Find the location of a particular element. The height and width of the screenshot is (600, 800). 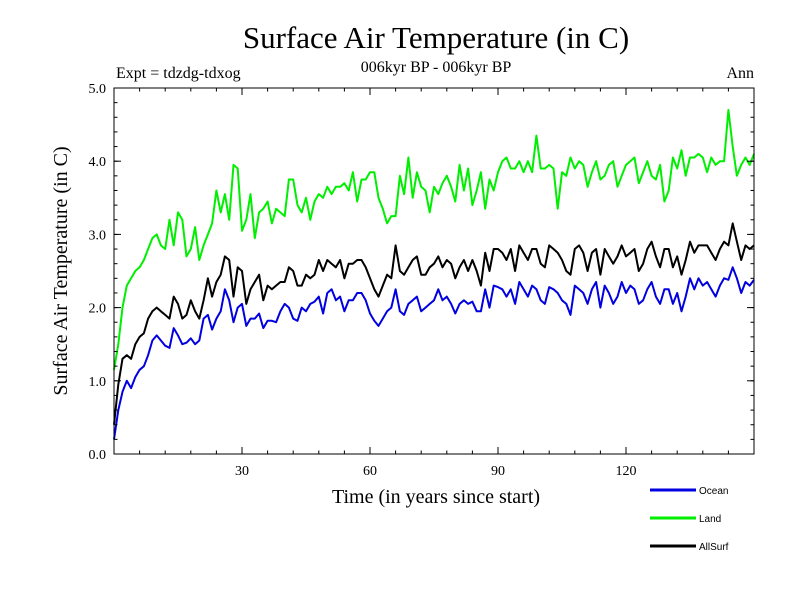

y-tick-label: 1.0 is located at coordinates (98, 382).